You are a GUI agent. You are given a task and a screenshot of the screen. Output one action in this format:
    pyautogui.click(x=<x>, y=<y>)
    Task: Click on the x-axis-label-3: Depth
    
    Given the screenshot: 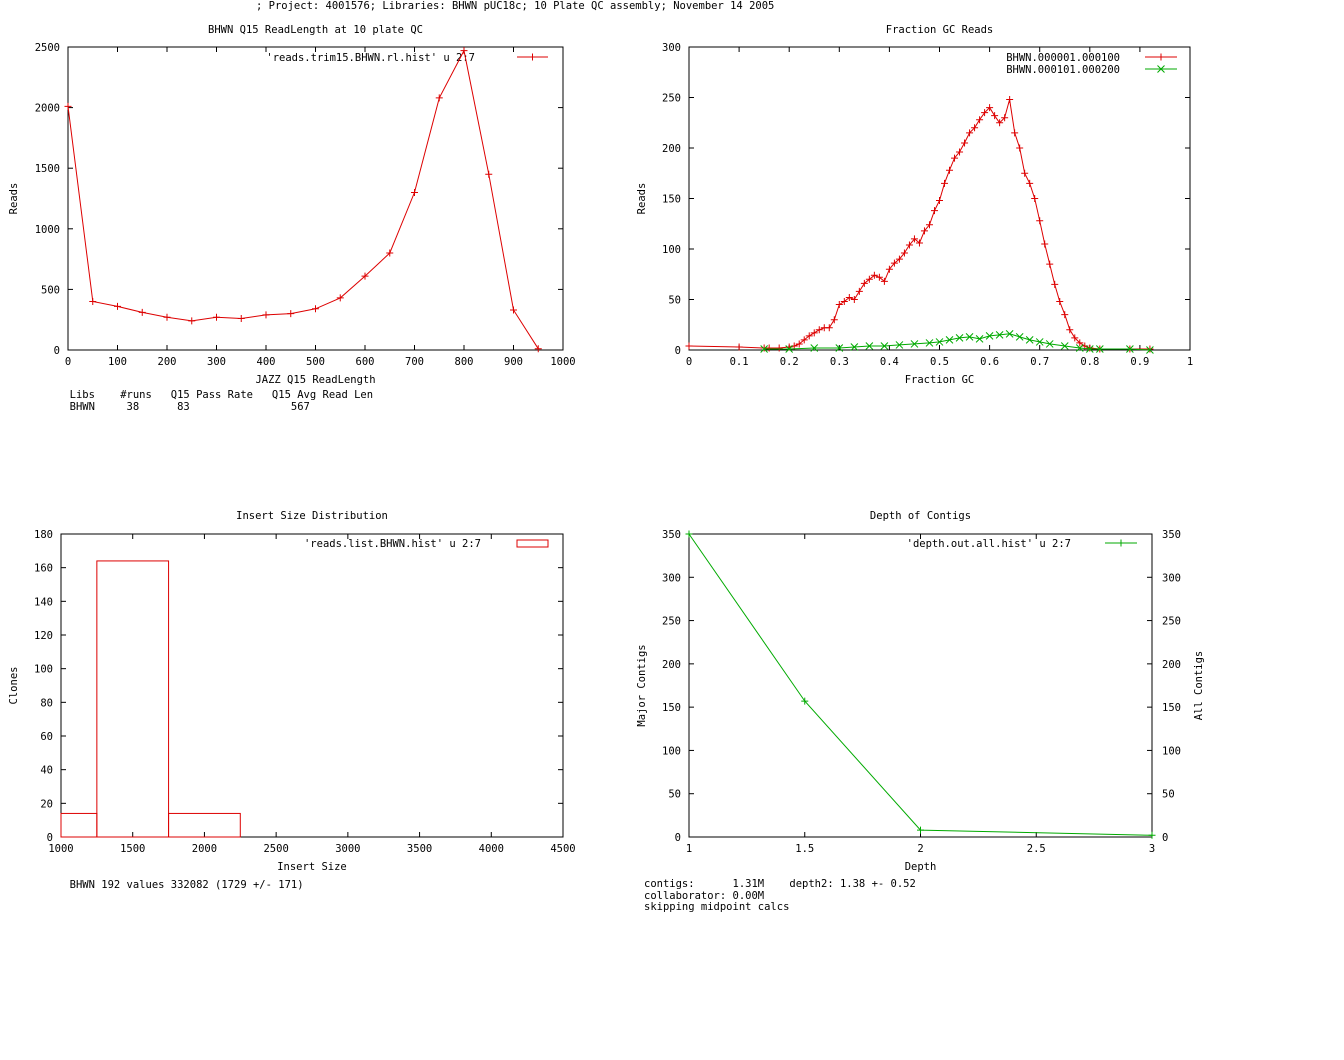 What is the action you would take?
    pyautogui.click(x=921, y=867)
    